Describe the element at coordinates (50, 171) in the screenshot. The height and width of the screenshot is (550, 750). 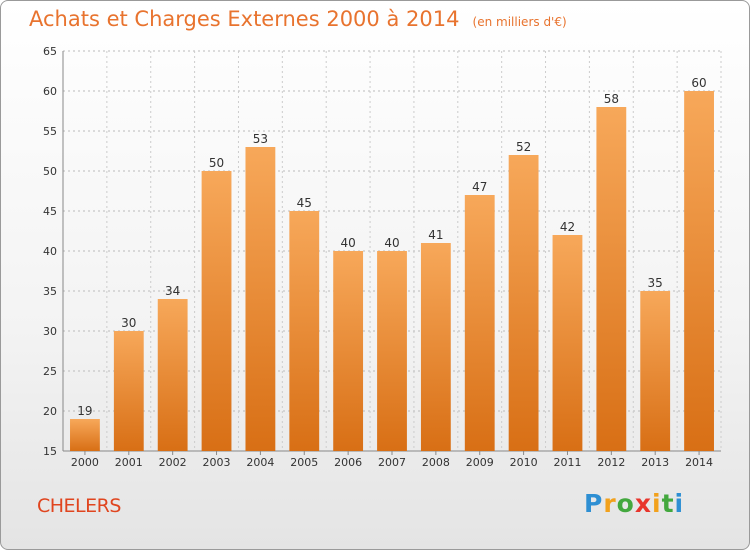
I see `y-tick-label-7: 50` at that location.